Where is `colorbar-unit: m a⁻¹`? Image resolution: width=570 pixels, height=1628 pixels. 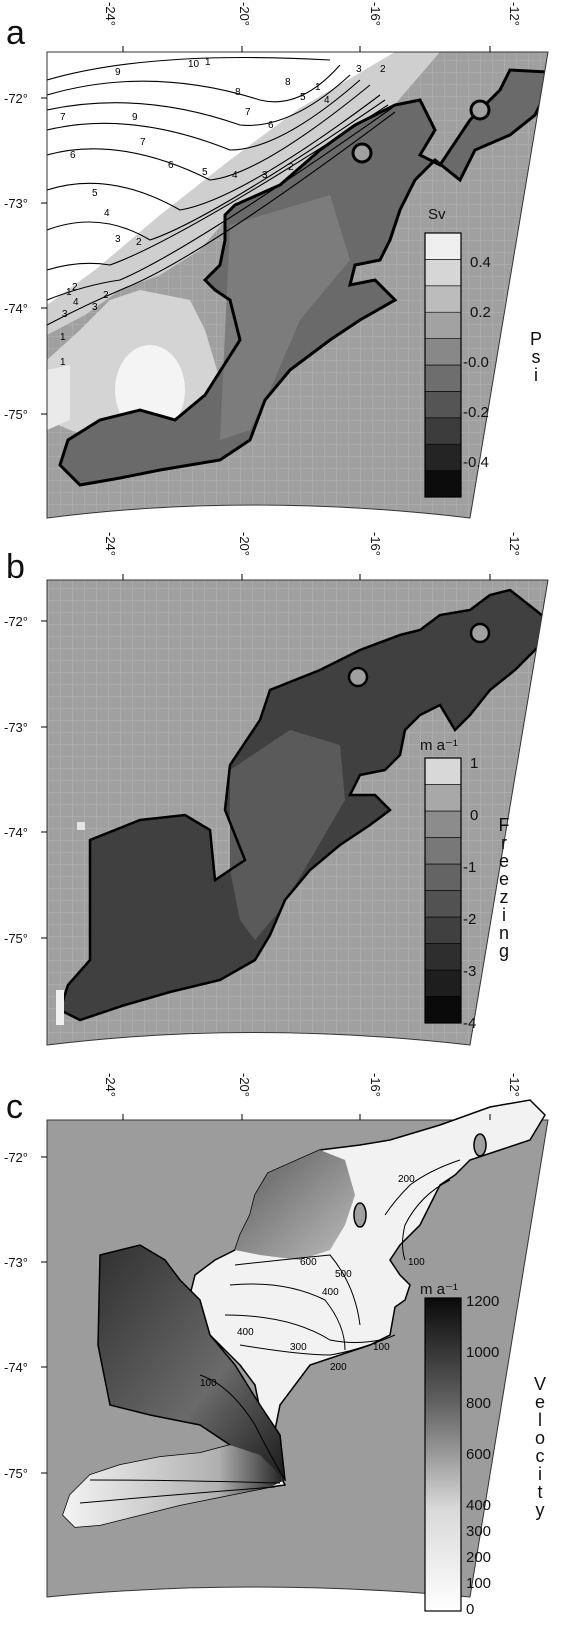
colorbar-unit: m a⁻¹ is located at coordinates (439, 745).